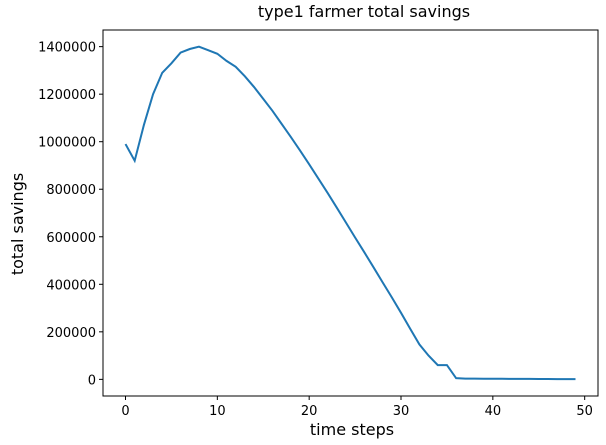  Describe the element at coordinates (67, 48) in the screenshot. I see `y-tick-label: 1400000` at that location.